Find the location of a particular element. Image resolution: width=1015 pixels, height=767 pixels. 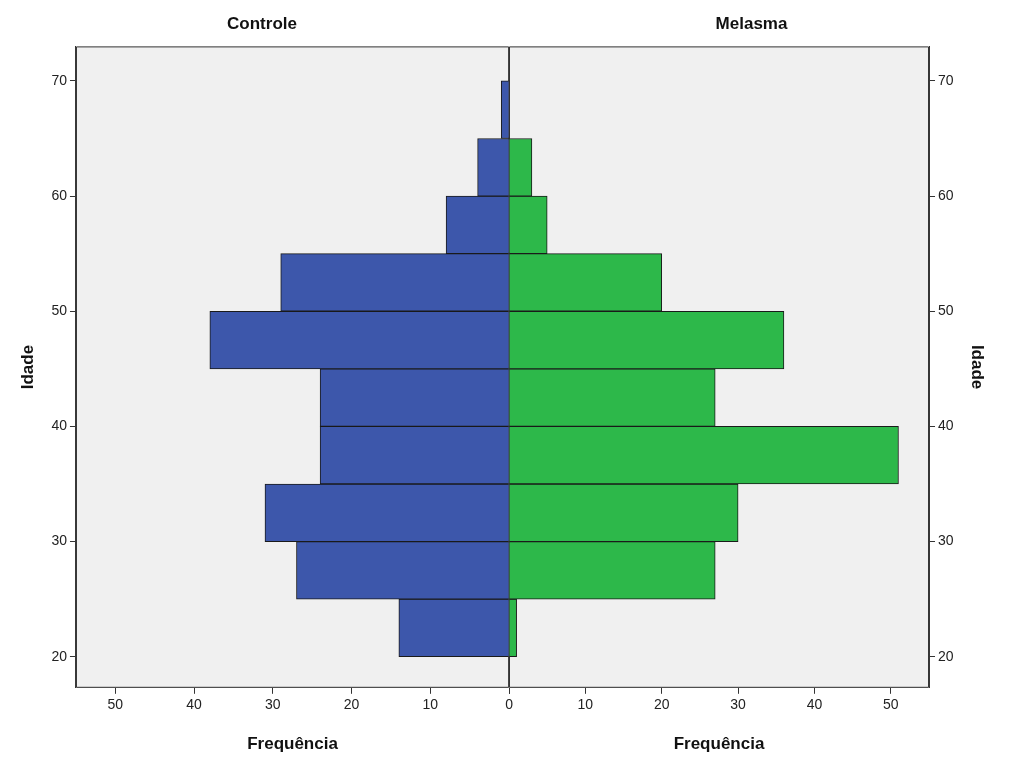

chart-title: Melasma is located at coordinates (751, 23).